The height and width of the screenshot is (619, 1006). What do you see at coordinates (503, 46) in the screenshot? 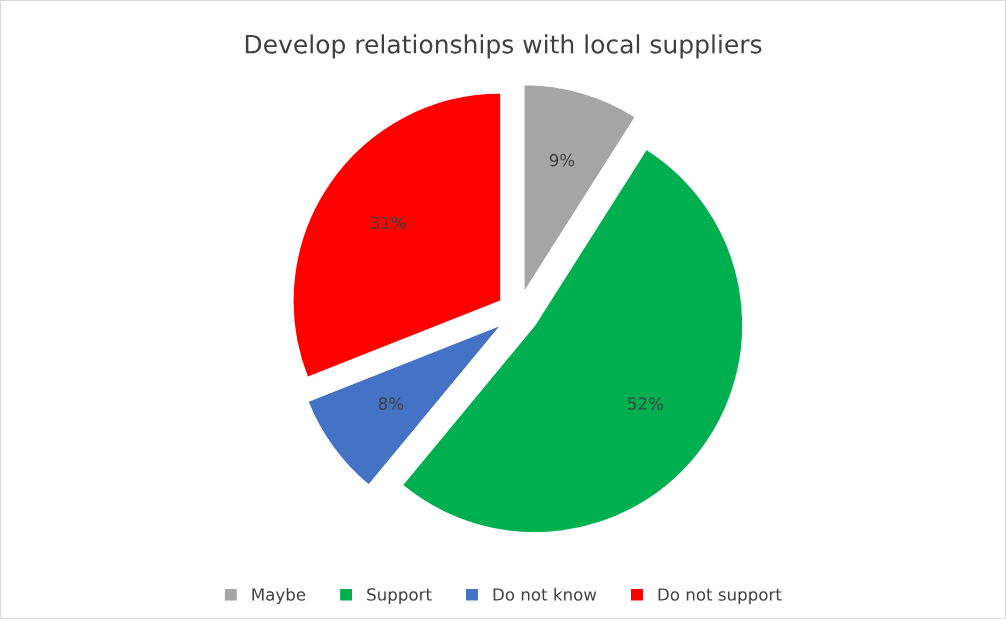
I see `chart-title: Develop relationships with local suppliers` at bounding box center [503, 46].